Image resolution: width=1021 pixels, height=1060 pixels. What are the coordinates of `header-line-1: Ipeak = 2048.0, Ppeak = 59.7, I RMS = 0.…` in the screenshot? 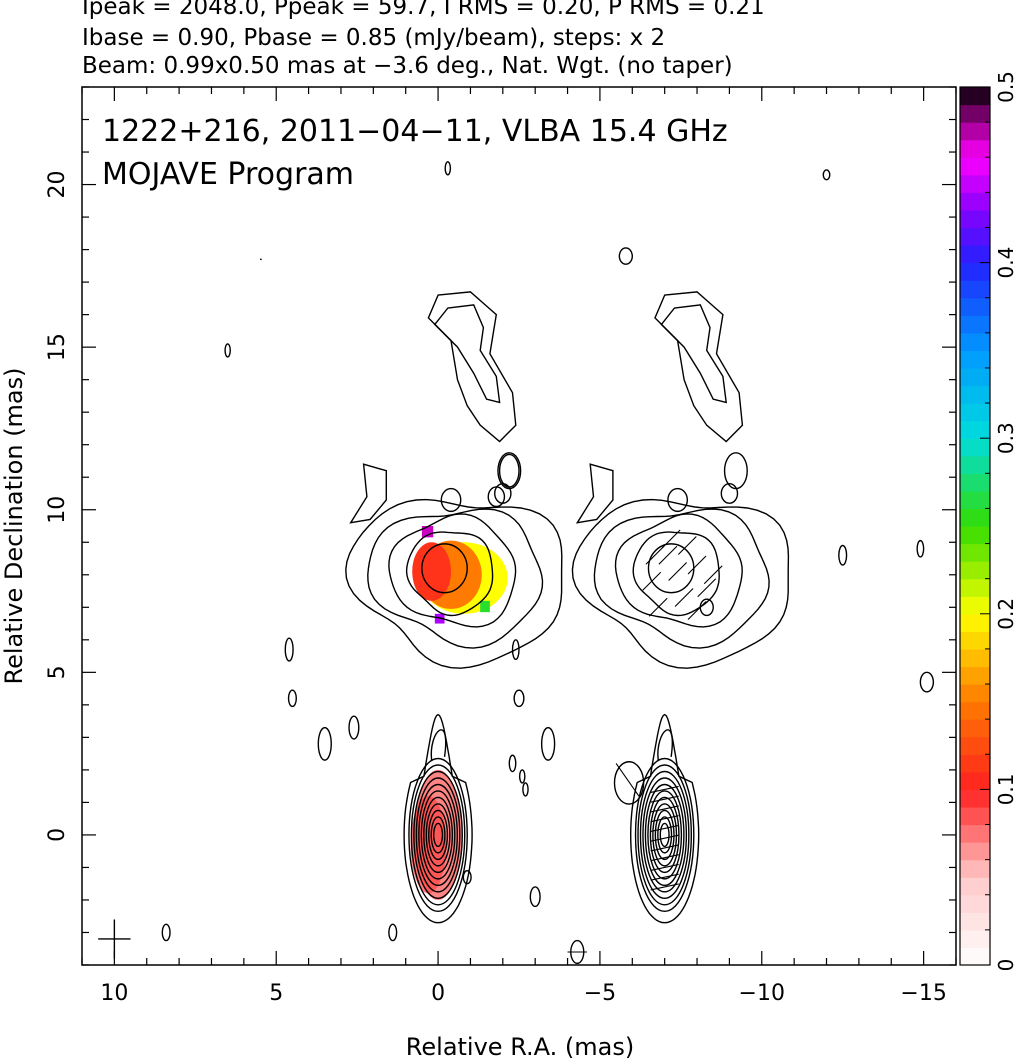 It's located at (423, 10).